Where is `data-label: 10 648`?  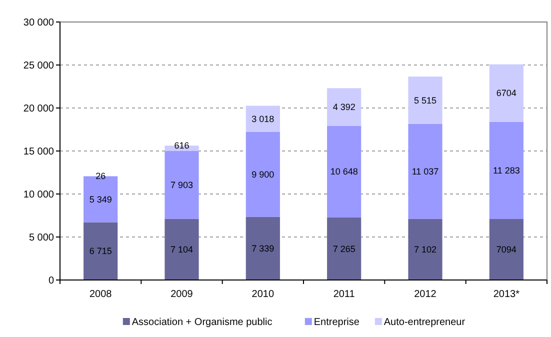
data-label: 10 648 is located at coordinates (344, 171).